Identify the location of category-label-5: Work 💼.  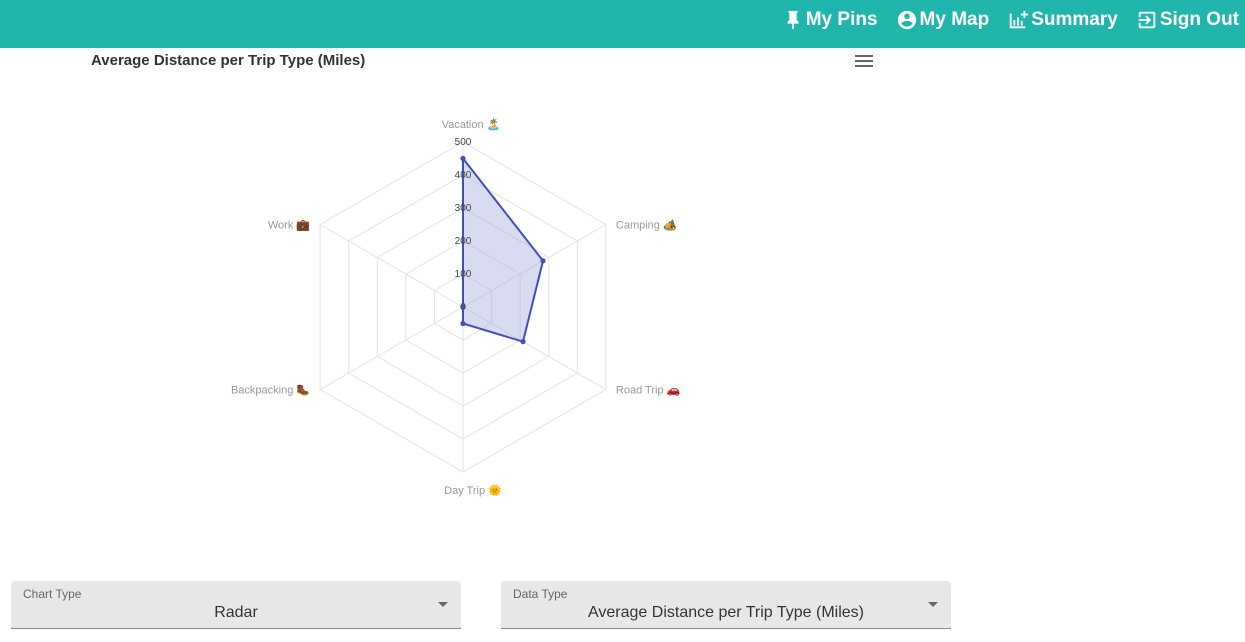
(289, 226).